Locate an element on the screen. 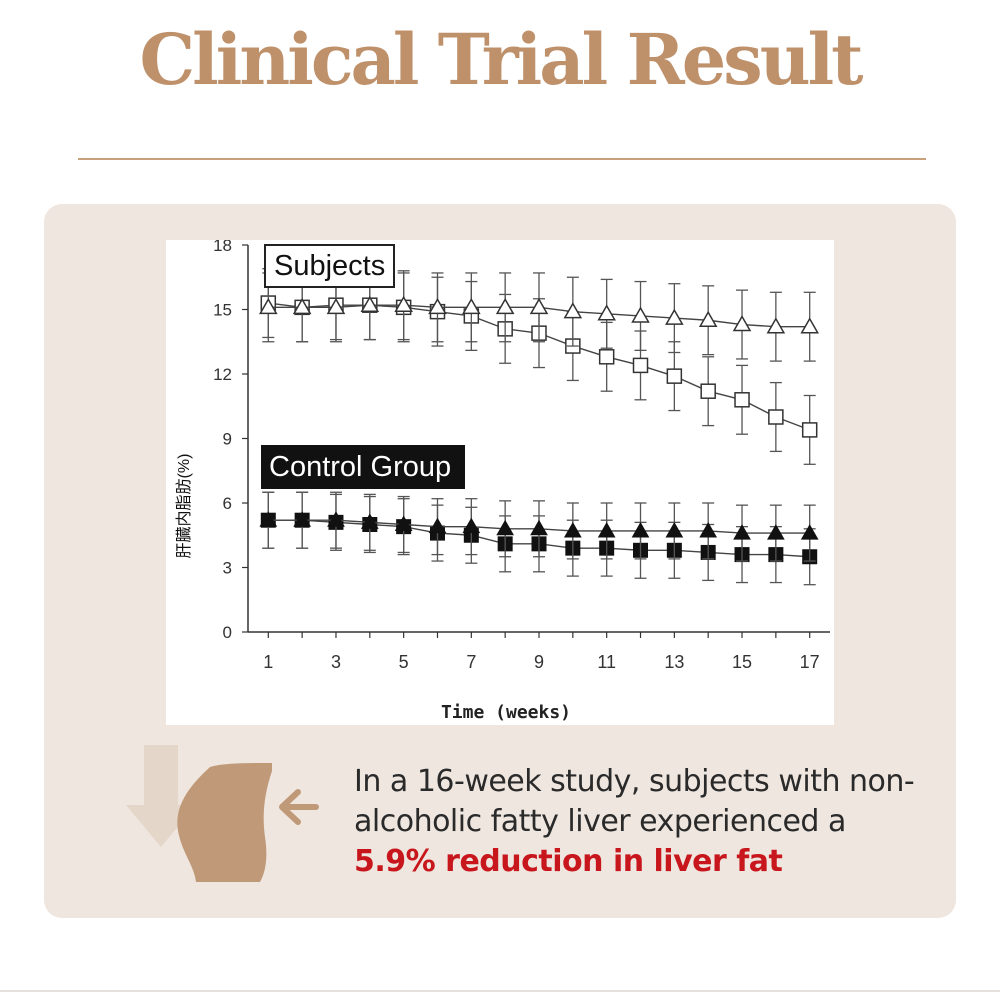  x-tick-label: 3 is located at coordinates (336, 662).